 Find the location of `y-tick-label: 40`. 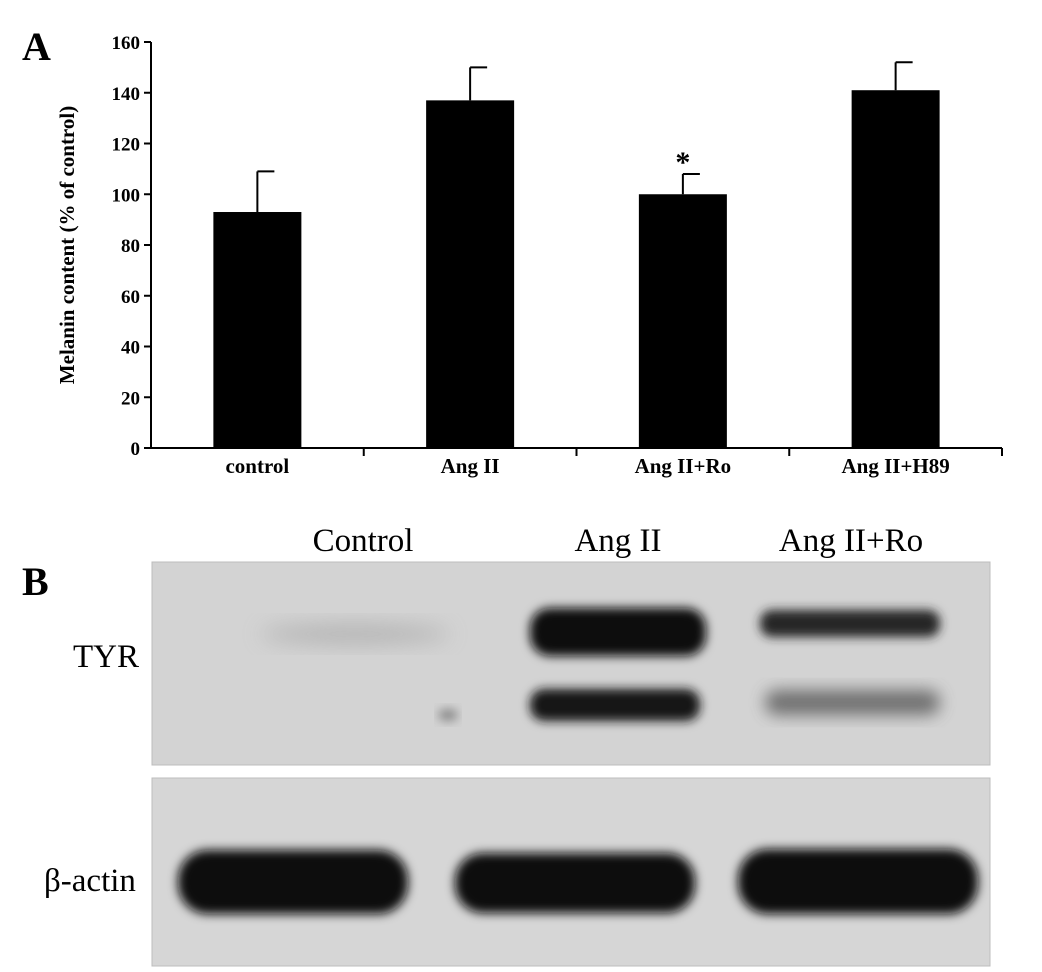

y-tick-label: 40 is located at coordinates (130, 348).